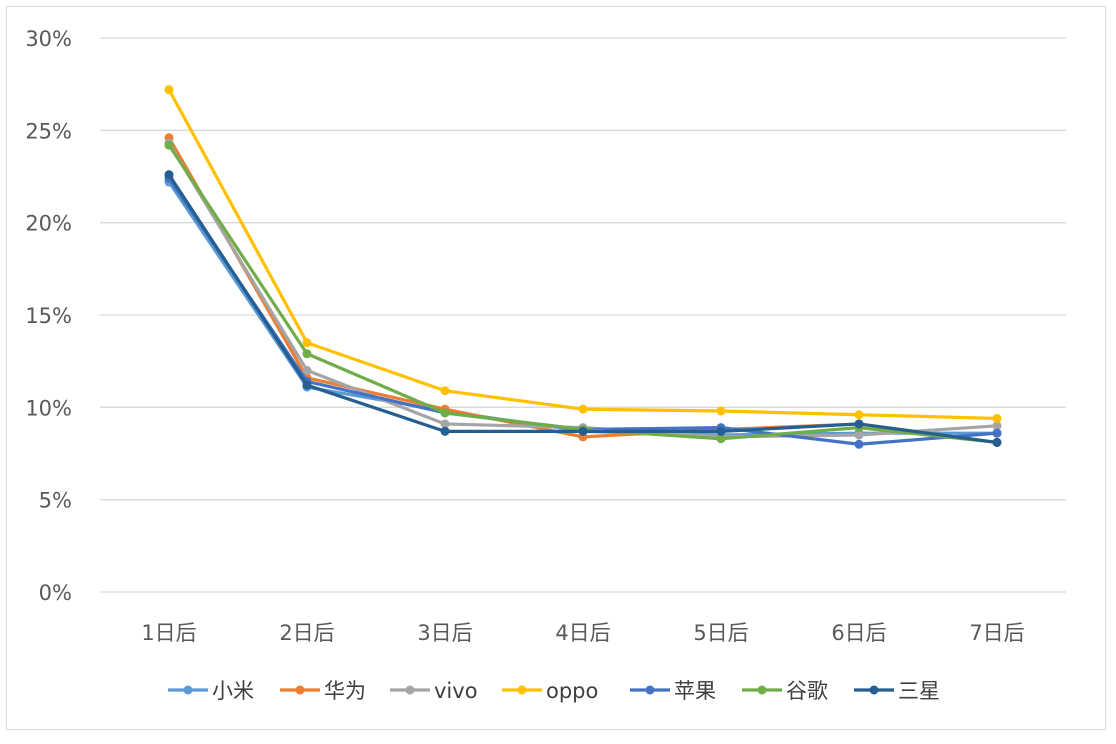  I want to click on y-tick-label: 20%, so click(48, 224).